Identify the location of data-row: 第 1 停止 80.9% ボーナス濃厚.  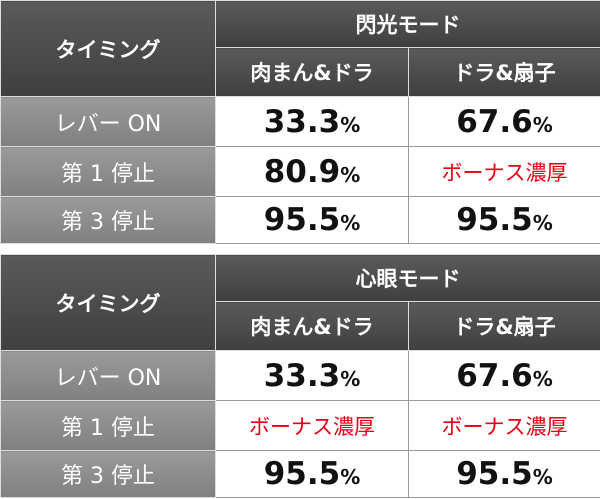
(300, 171).